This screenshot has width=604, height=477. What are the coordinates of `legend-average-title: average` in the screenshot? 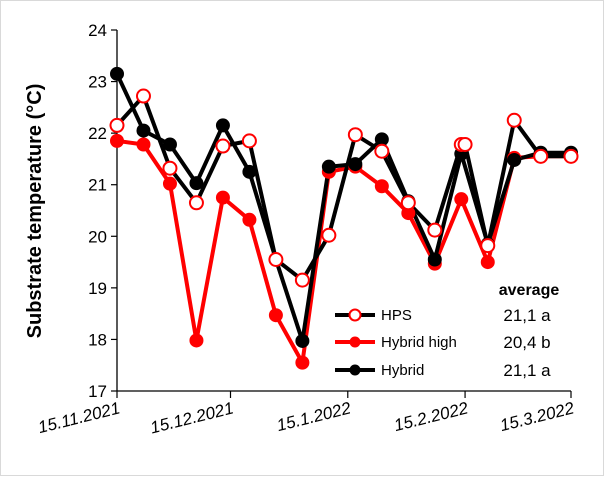 It's located at (529, 290).